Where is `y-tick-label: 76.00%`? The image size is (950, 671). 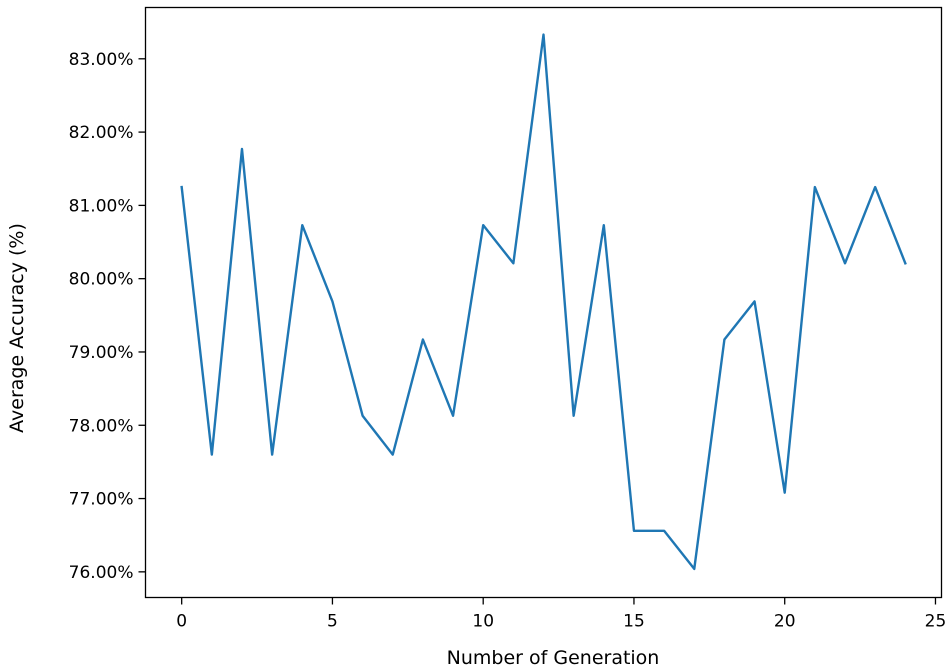 y-tick-label: 76.00% is located at coordinates (101, 573).